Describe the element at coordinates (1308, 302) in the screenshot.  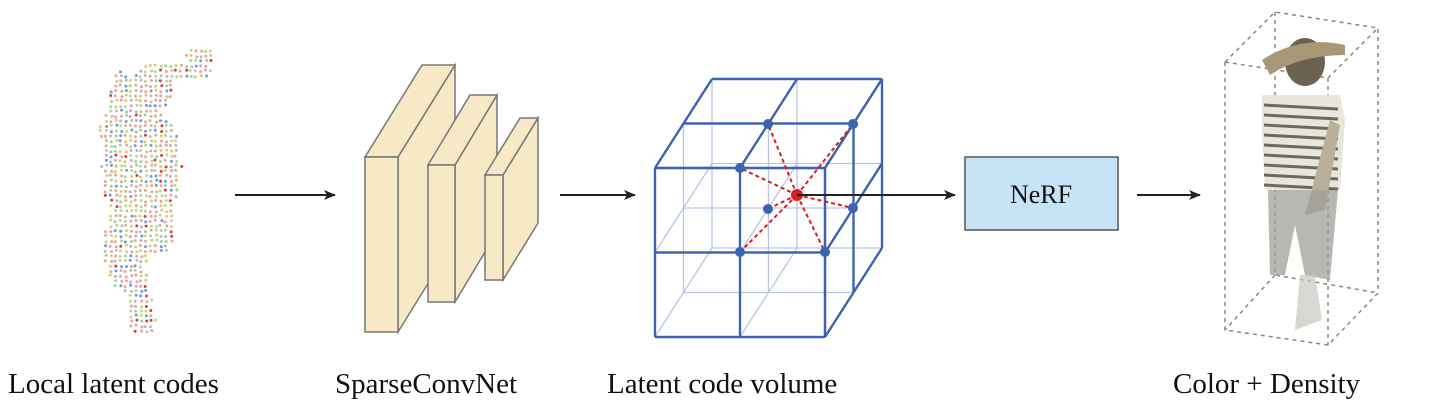
I see `leg` at that location.